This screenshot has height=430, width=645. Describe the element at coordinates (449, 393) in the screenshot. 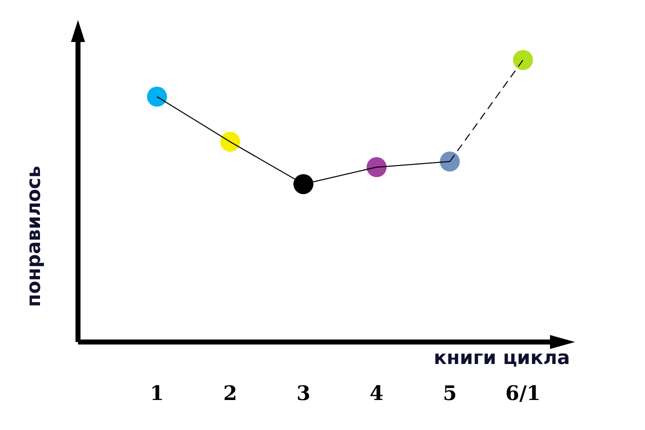

I see `x-tick-label: 5` at that location.